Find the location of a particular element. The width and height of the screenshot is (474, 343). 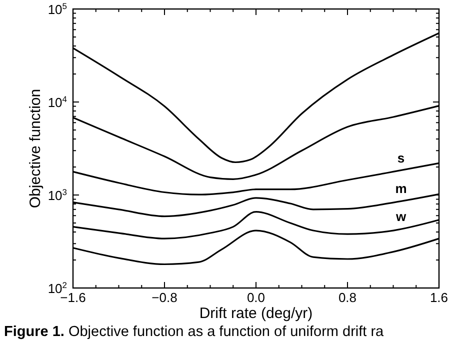

x-tick-label: −0.8 is located at coordinates (165, 297).